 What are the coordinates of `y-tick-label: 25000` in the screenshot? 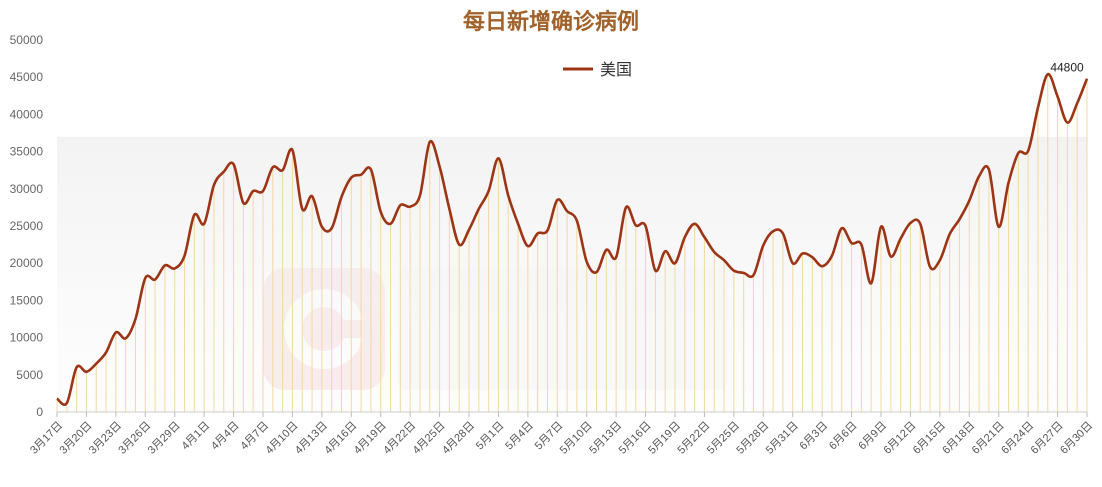 It's located at (27, 226).